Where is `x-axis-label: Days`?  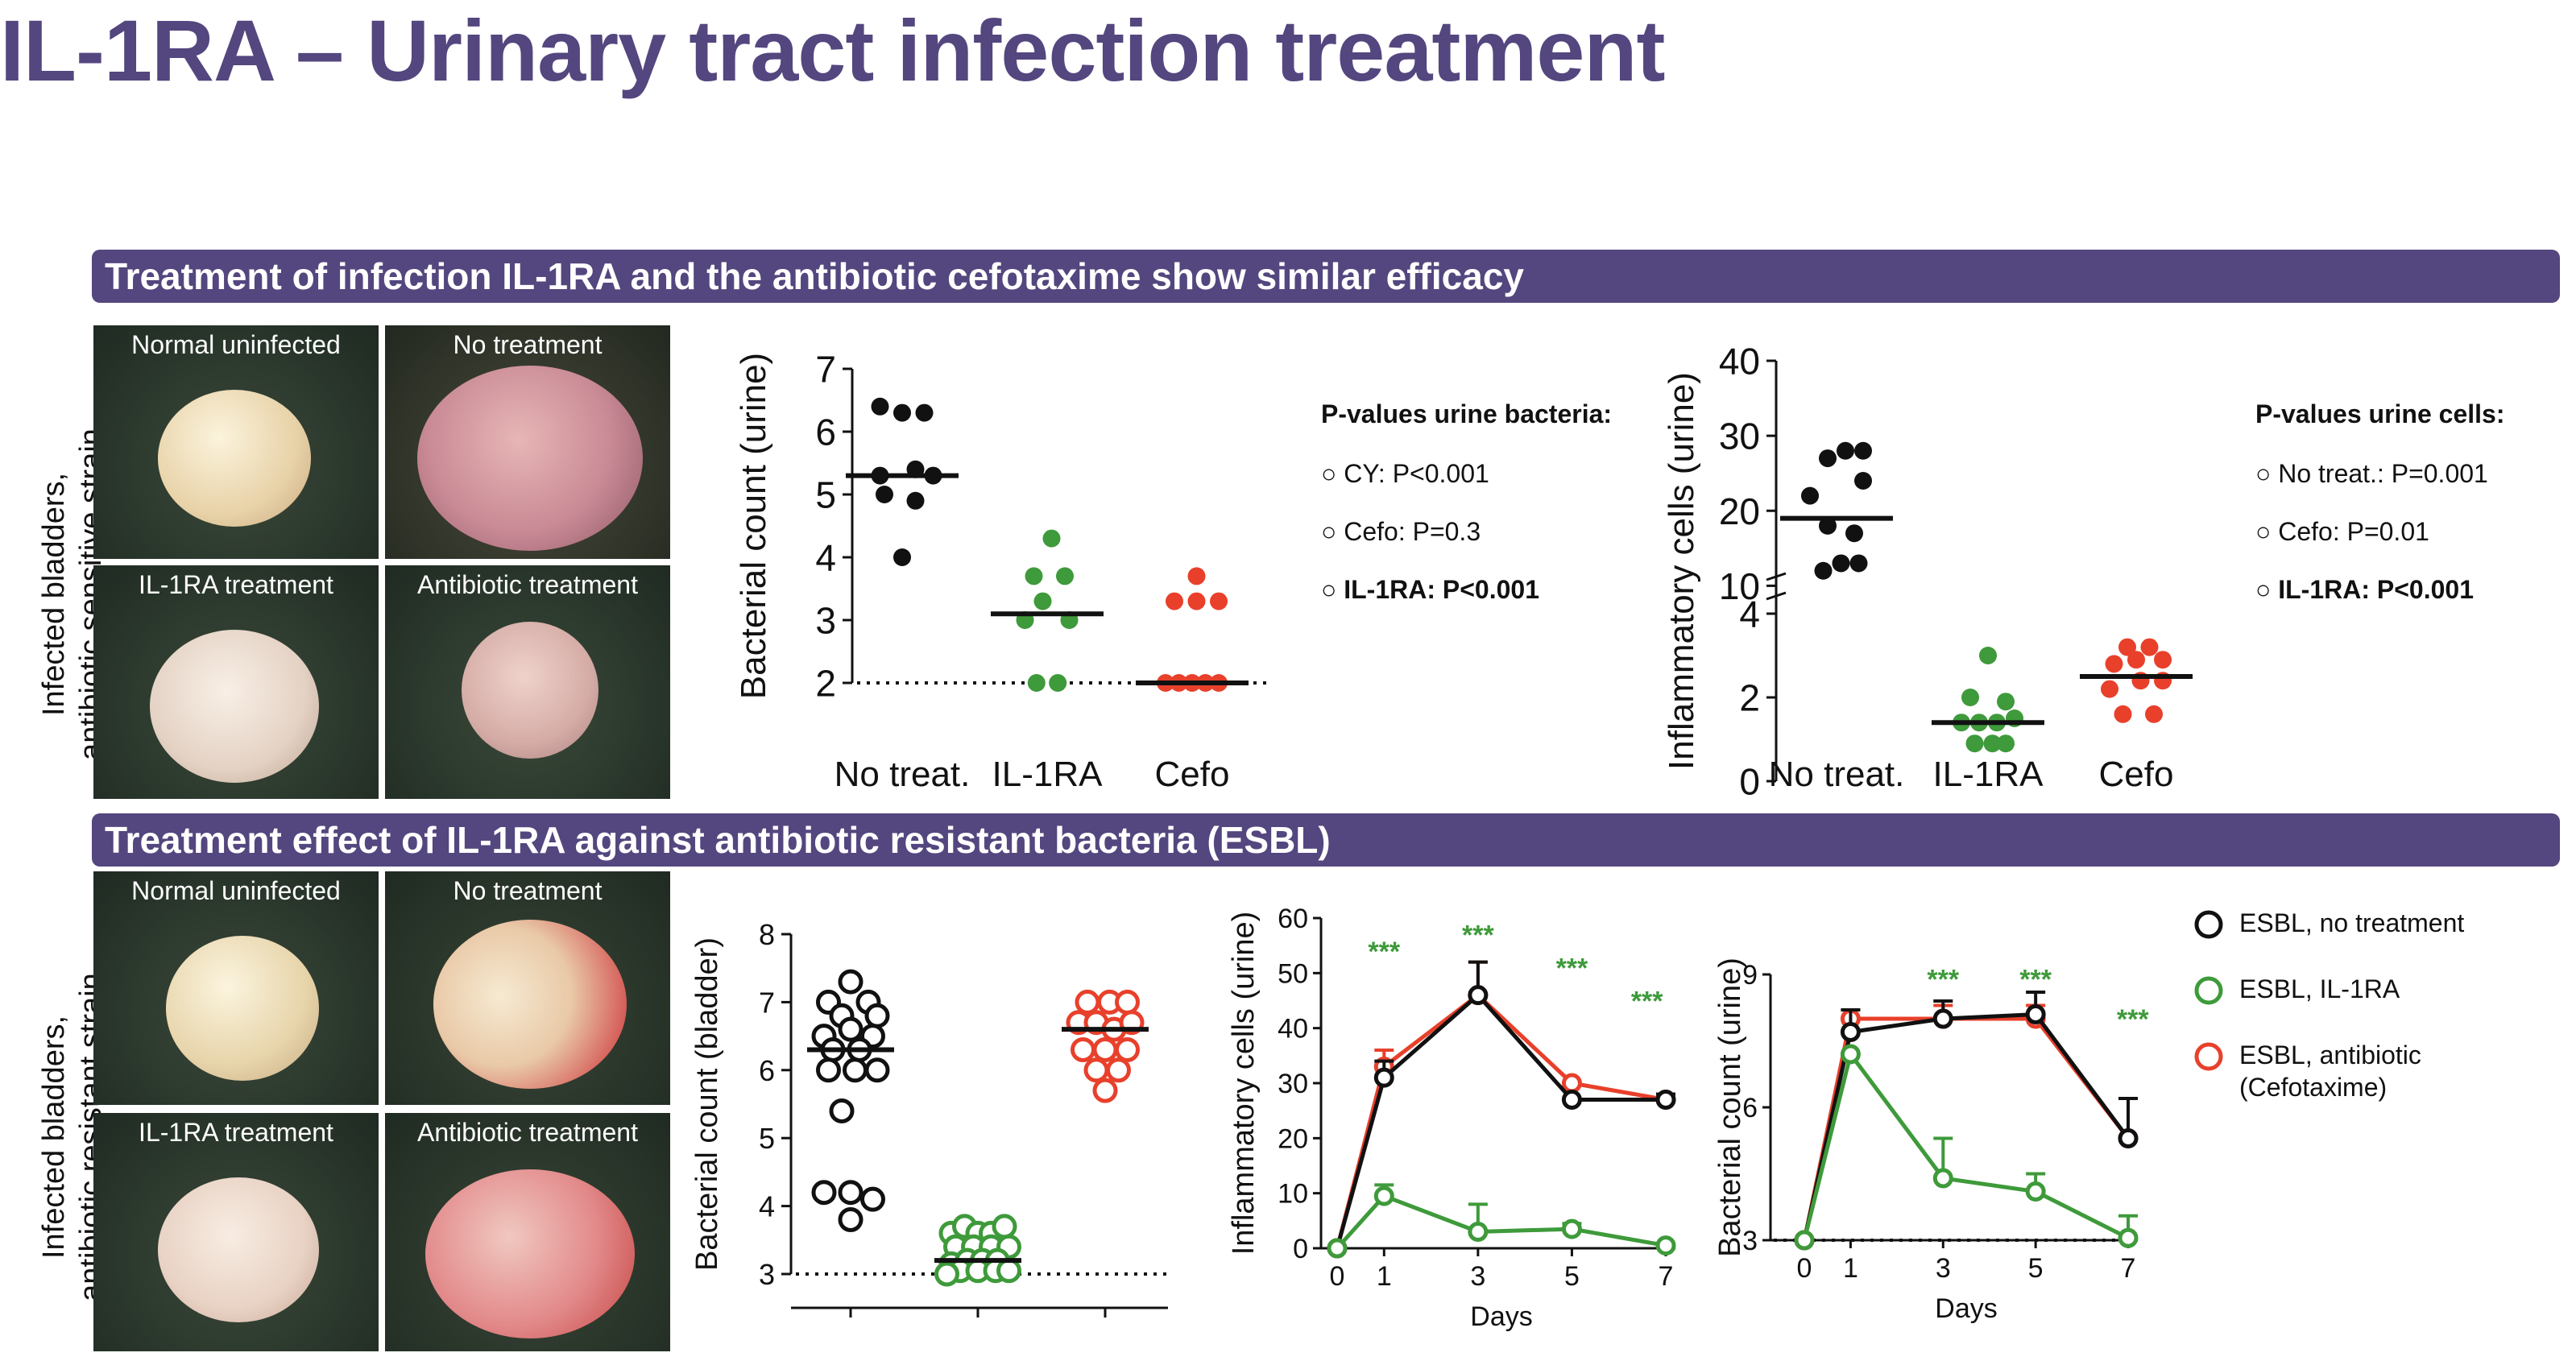
x-axis-label: Days is located at coordinates (1501, 1316).